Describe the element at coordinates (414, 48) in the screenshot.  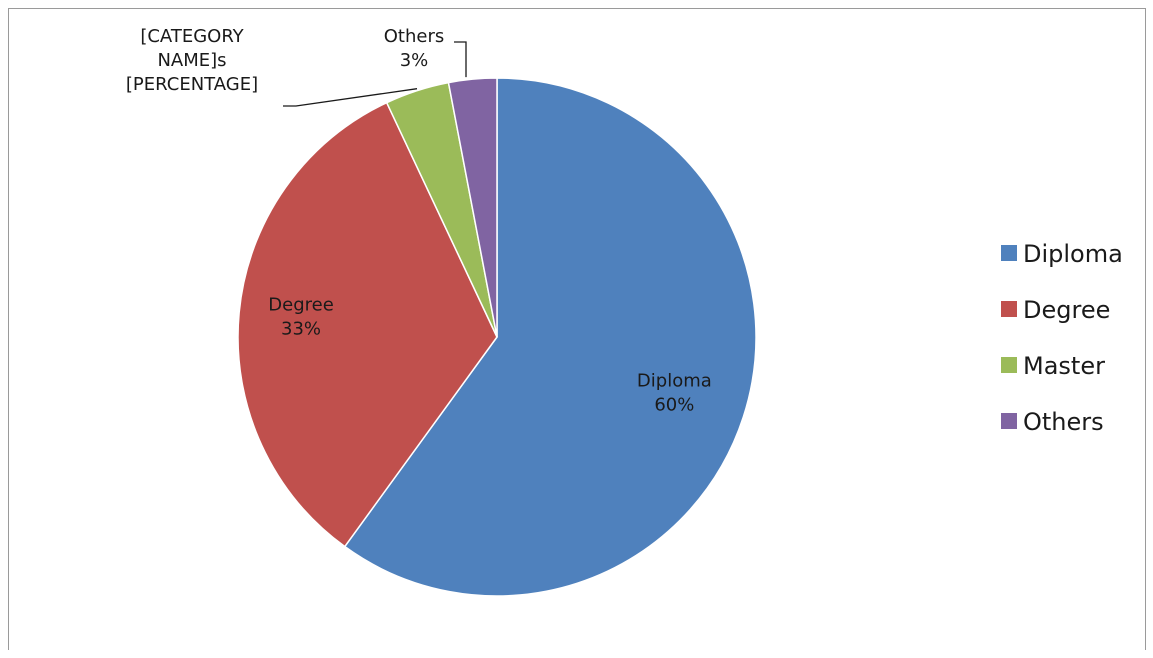
I see `data-label-others: Others 3%` at that location.